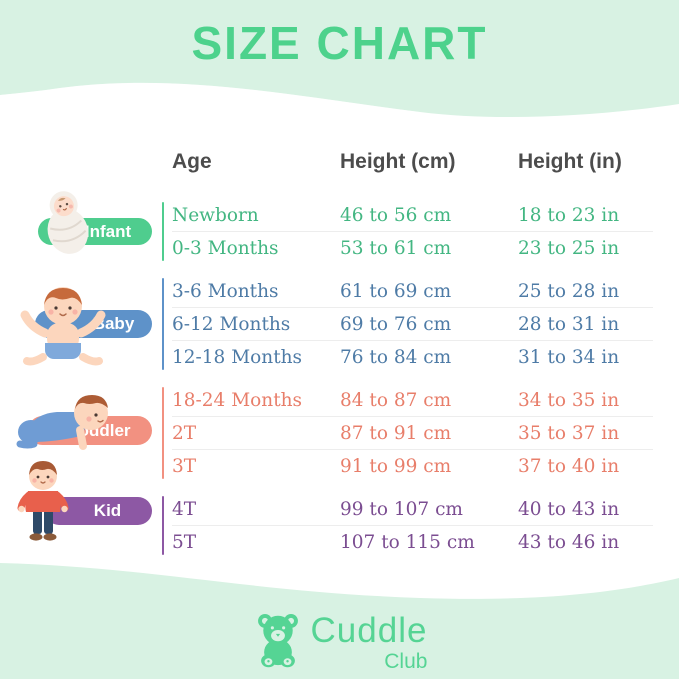  Describe the element at coordinates (108, 231) in the screenshot. I see `badge-label: Infant` at that location.